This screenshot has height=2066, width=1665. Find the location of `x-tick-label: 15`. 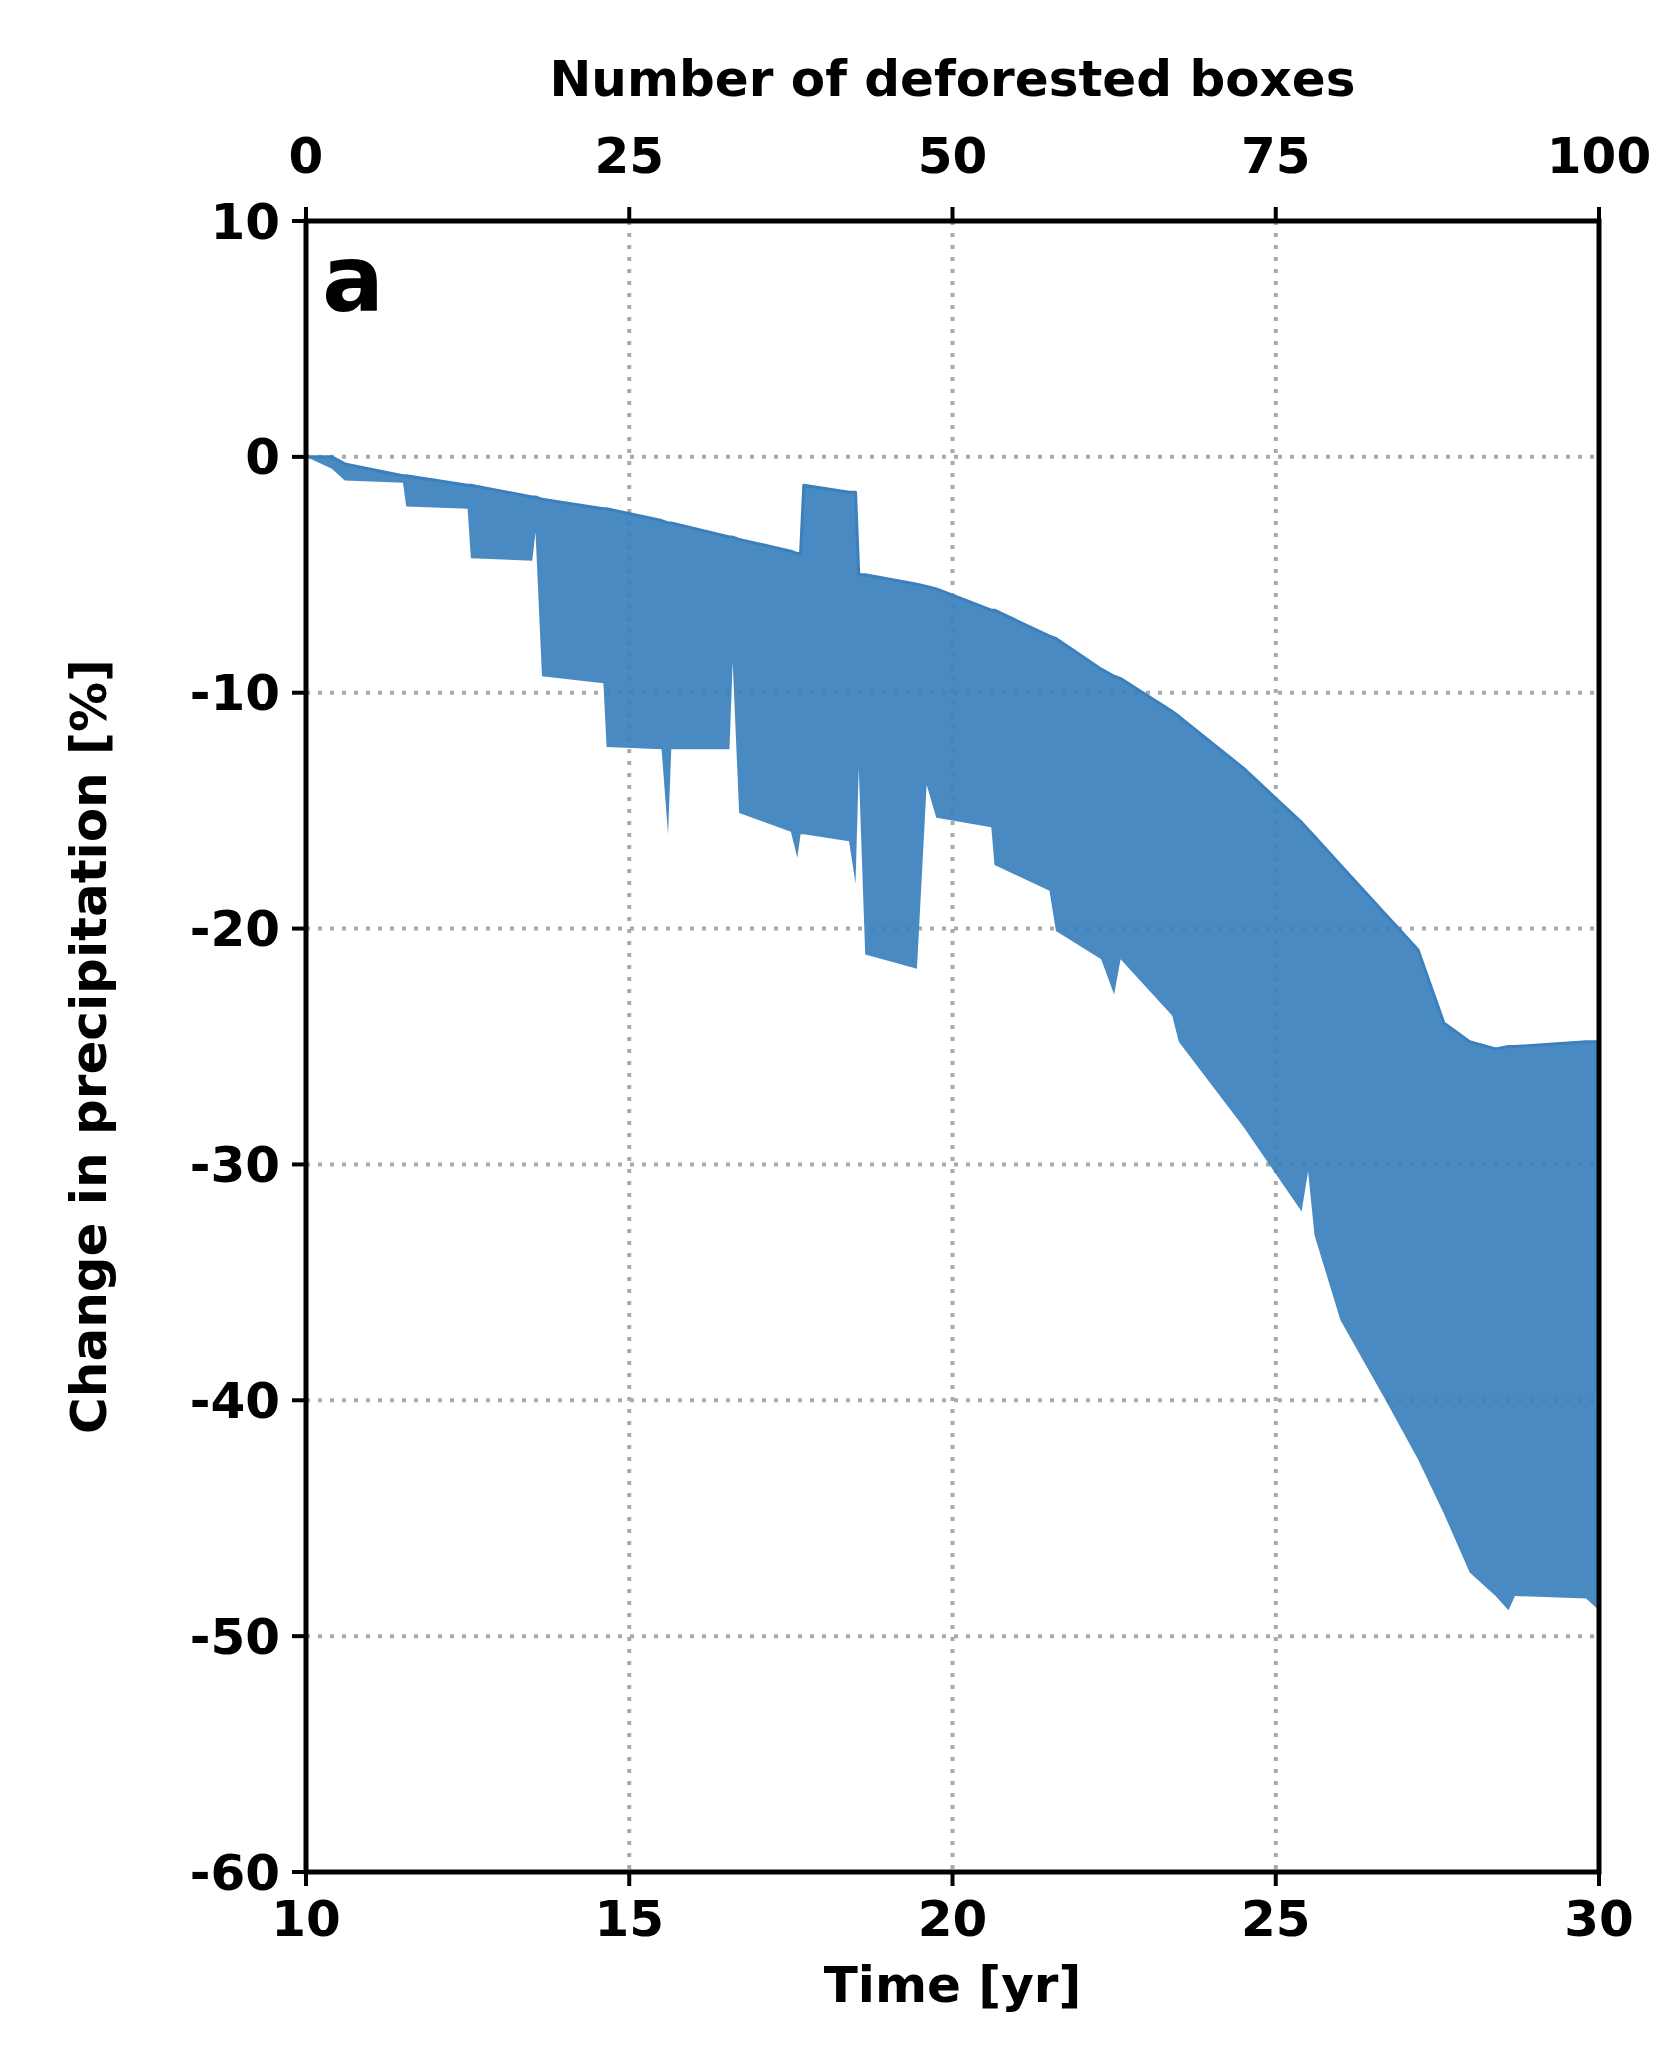

x-tick-label: 15 is located at coordinates (629, 1919).